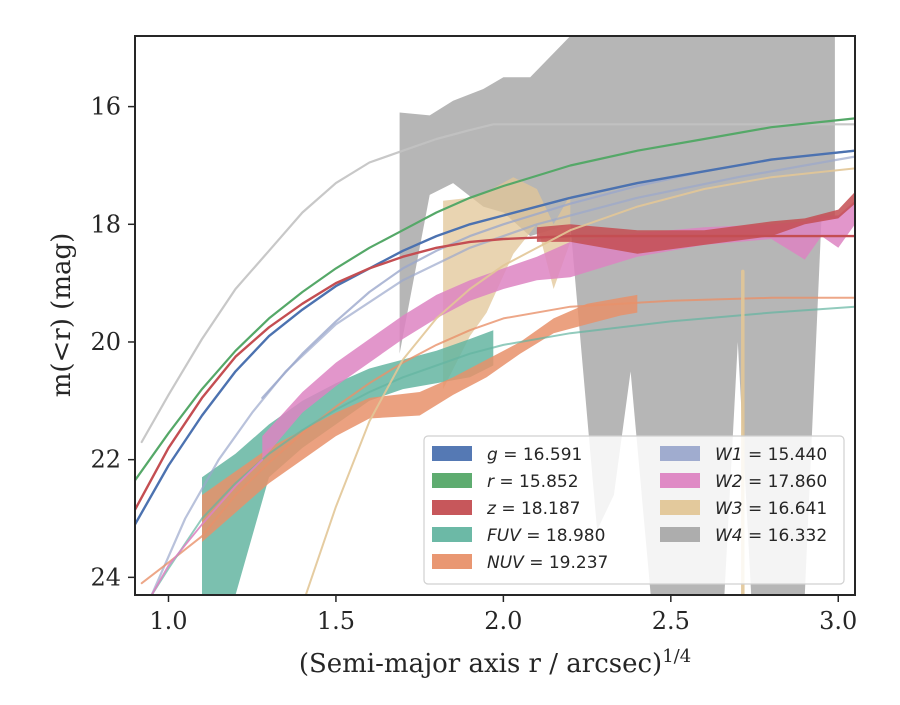 This screenshot has width=900, height=705. I want to click on legend-swatch-fuv, so click(452, 534).